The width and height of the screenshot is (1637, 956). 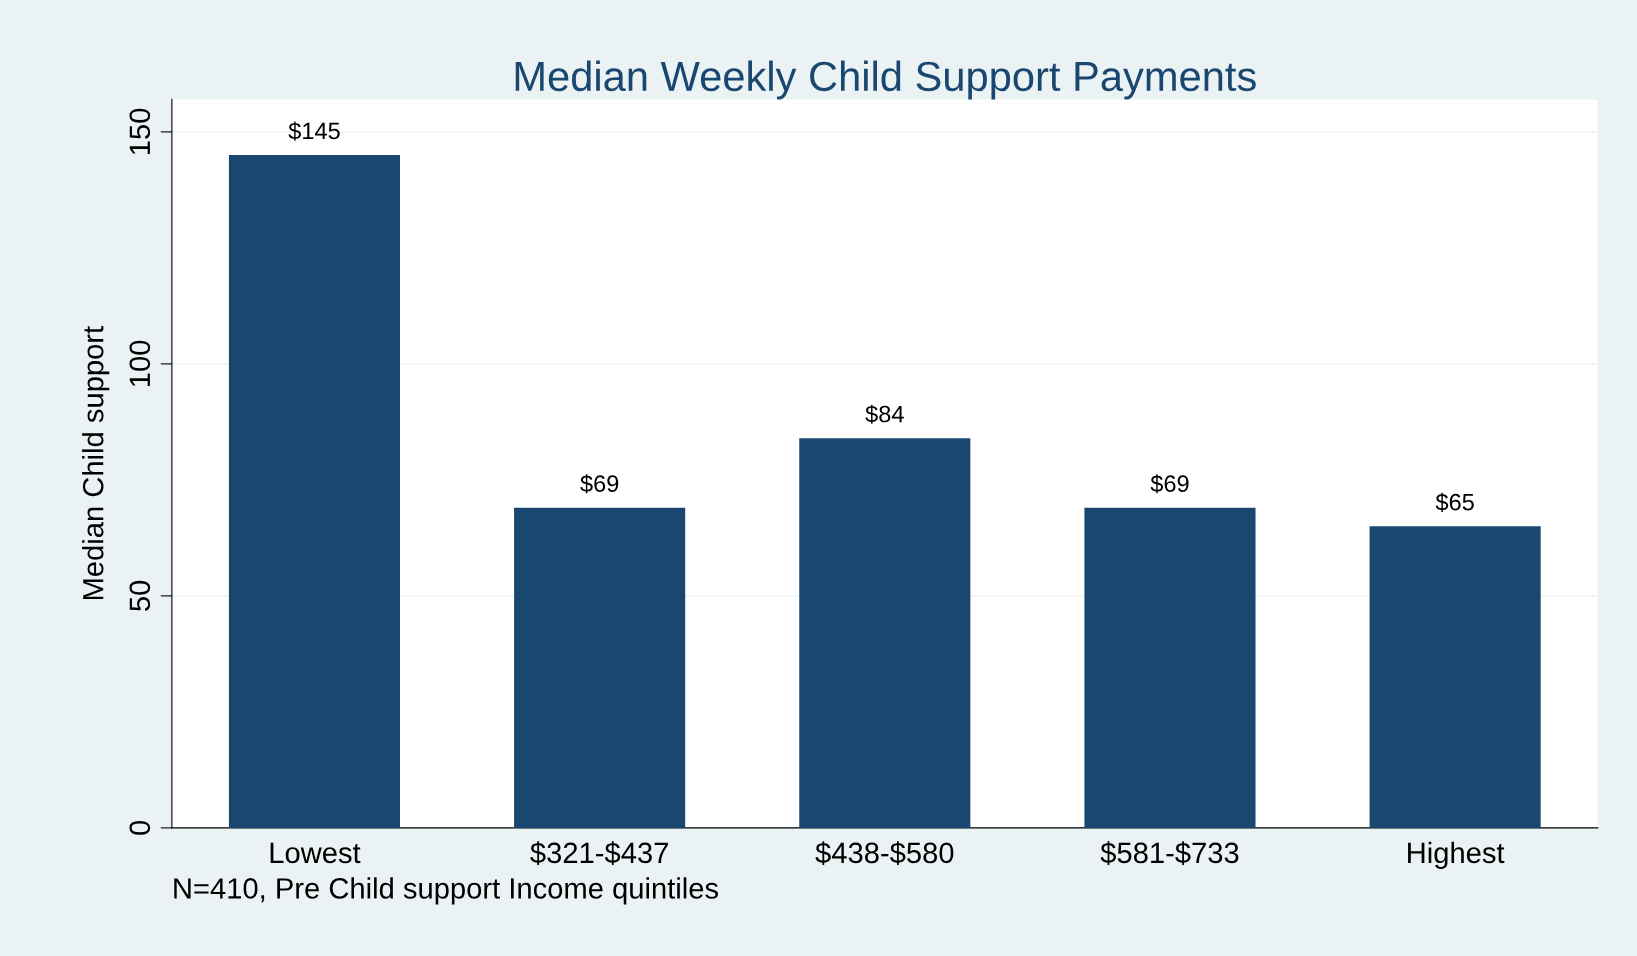 I want to click on y-tick-label: 50, so click(x=140, y=595).